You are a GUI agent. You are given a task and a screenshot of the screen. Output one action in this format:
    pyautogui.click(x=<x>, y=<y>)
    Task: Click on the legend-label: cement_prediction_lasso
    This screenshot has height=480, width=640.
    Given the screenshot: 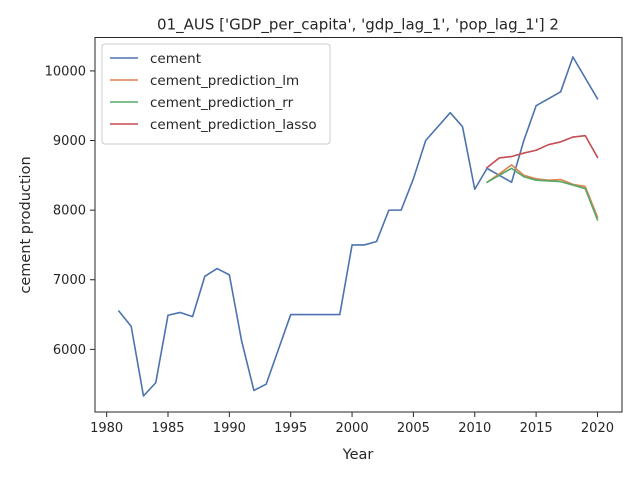 What is the action you would take?
    pyautogui.click(x=233, y=125)
    